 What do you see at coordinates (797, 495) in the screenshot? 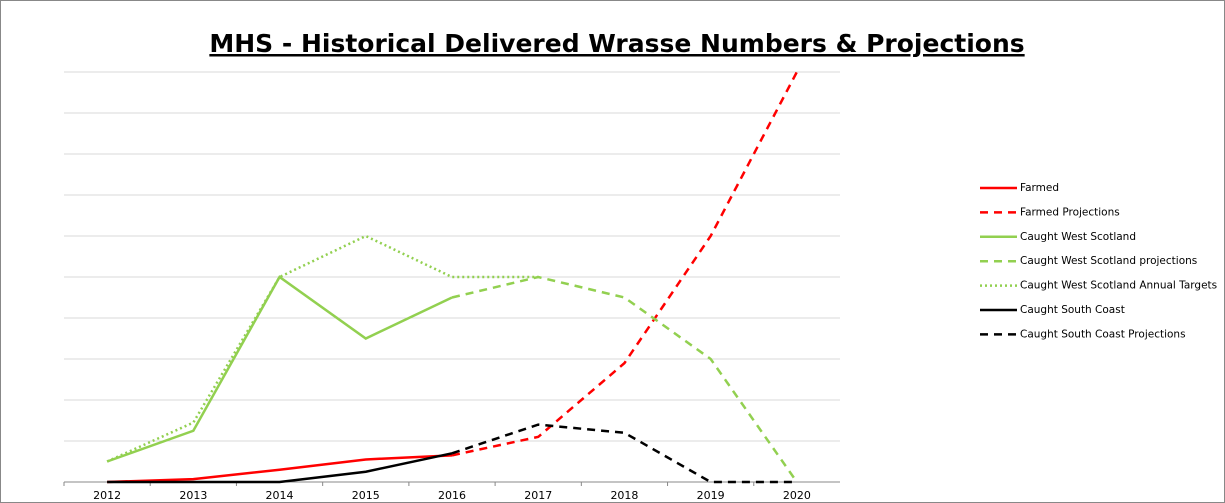
I see `x-tick-label: 2020` at bounding box center [797, 495].